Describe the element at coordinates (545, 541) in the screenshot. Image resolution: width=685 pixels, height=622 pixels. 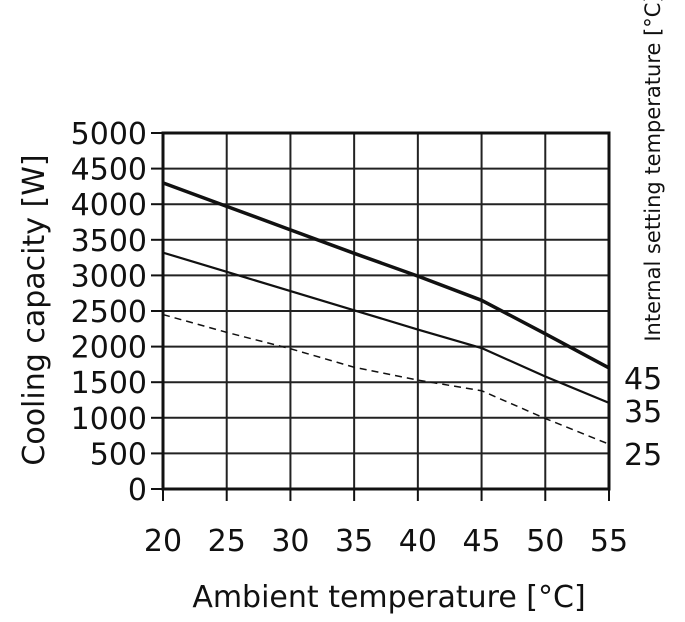
I see `x-tick-label: 50` at that location.